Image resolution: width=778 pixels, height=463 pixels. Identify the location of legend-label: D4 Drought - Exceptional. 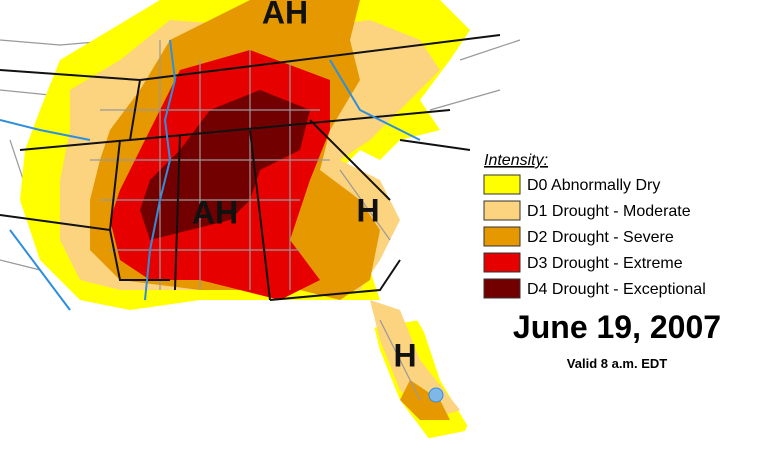
(616, 289).